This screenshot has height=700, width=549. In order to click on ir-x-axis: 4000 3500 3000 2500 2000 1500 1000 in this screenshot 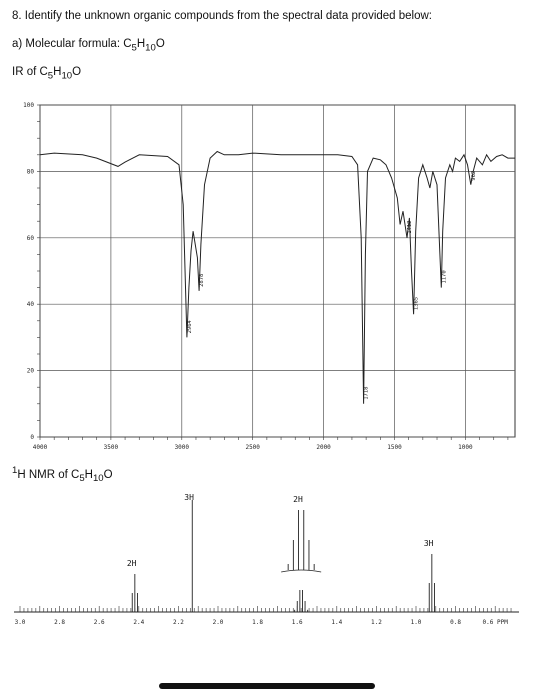, I will do `click(271, 444)`.